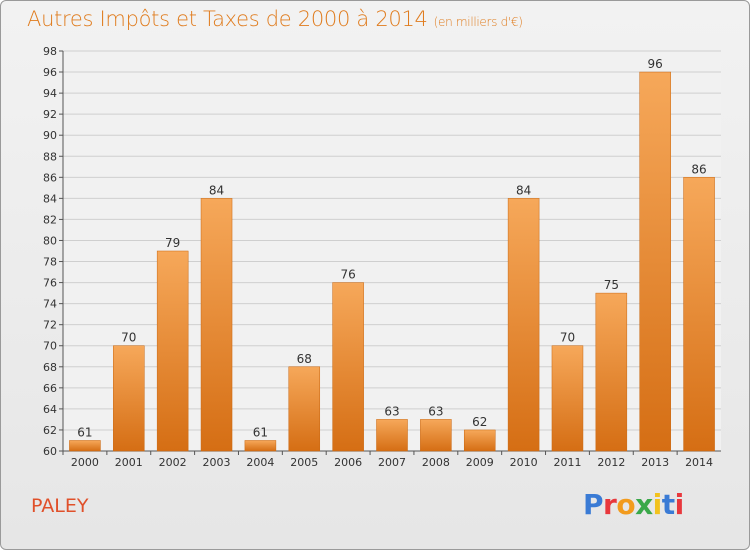 This screenshot has height=550, width=750. Describe the element at coordinates (173, 462) in the screenshot. I see `x-tick-label-2002: 2002` at that location.